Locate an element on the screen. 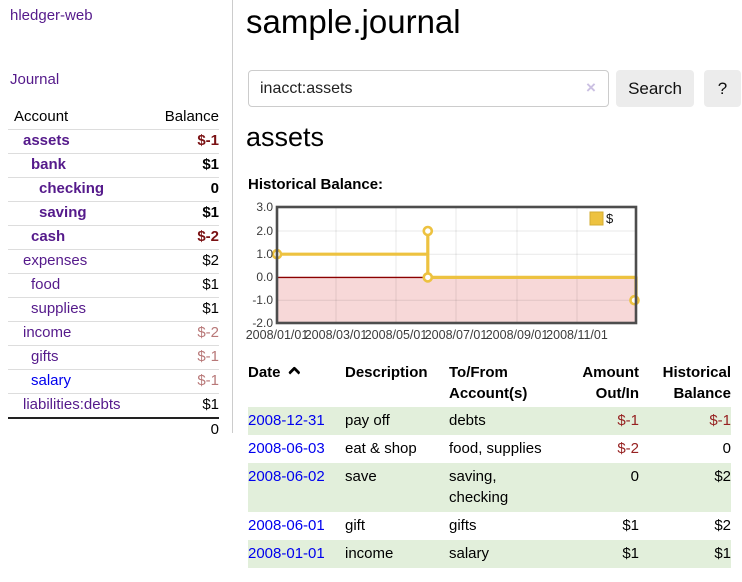 The width and height of the screenshot is (742, 582). account-row-saving: saving $1 is located at coordinates (113, 213).